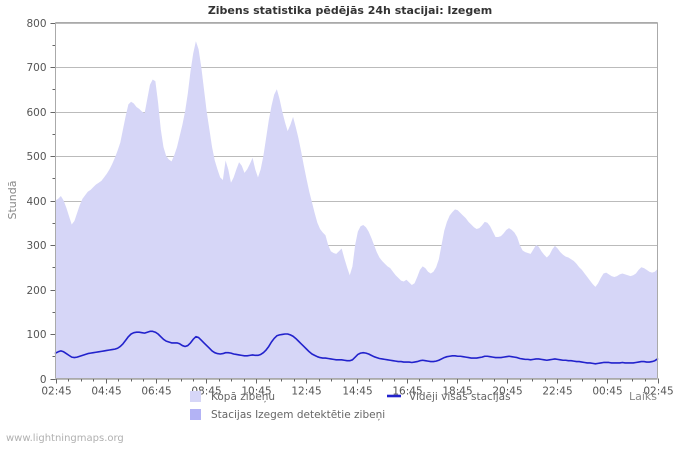  I want to click on legend-item: Kopā zibeņu, so click(232, 397).